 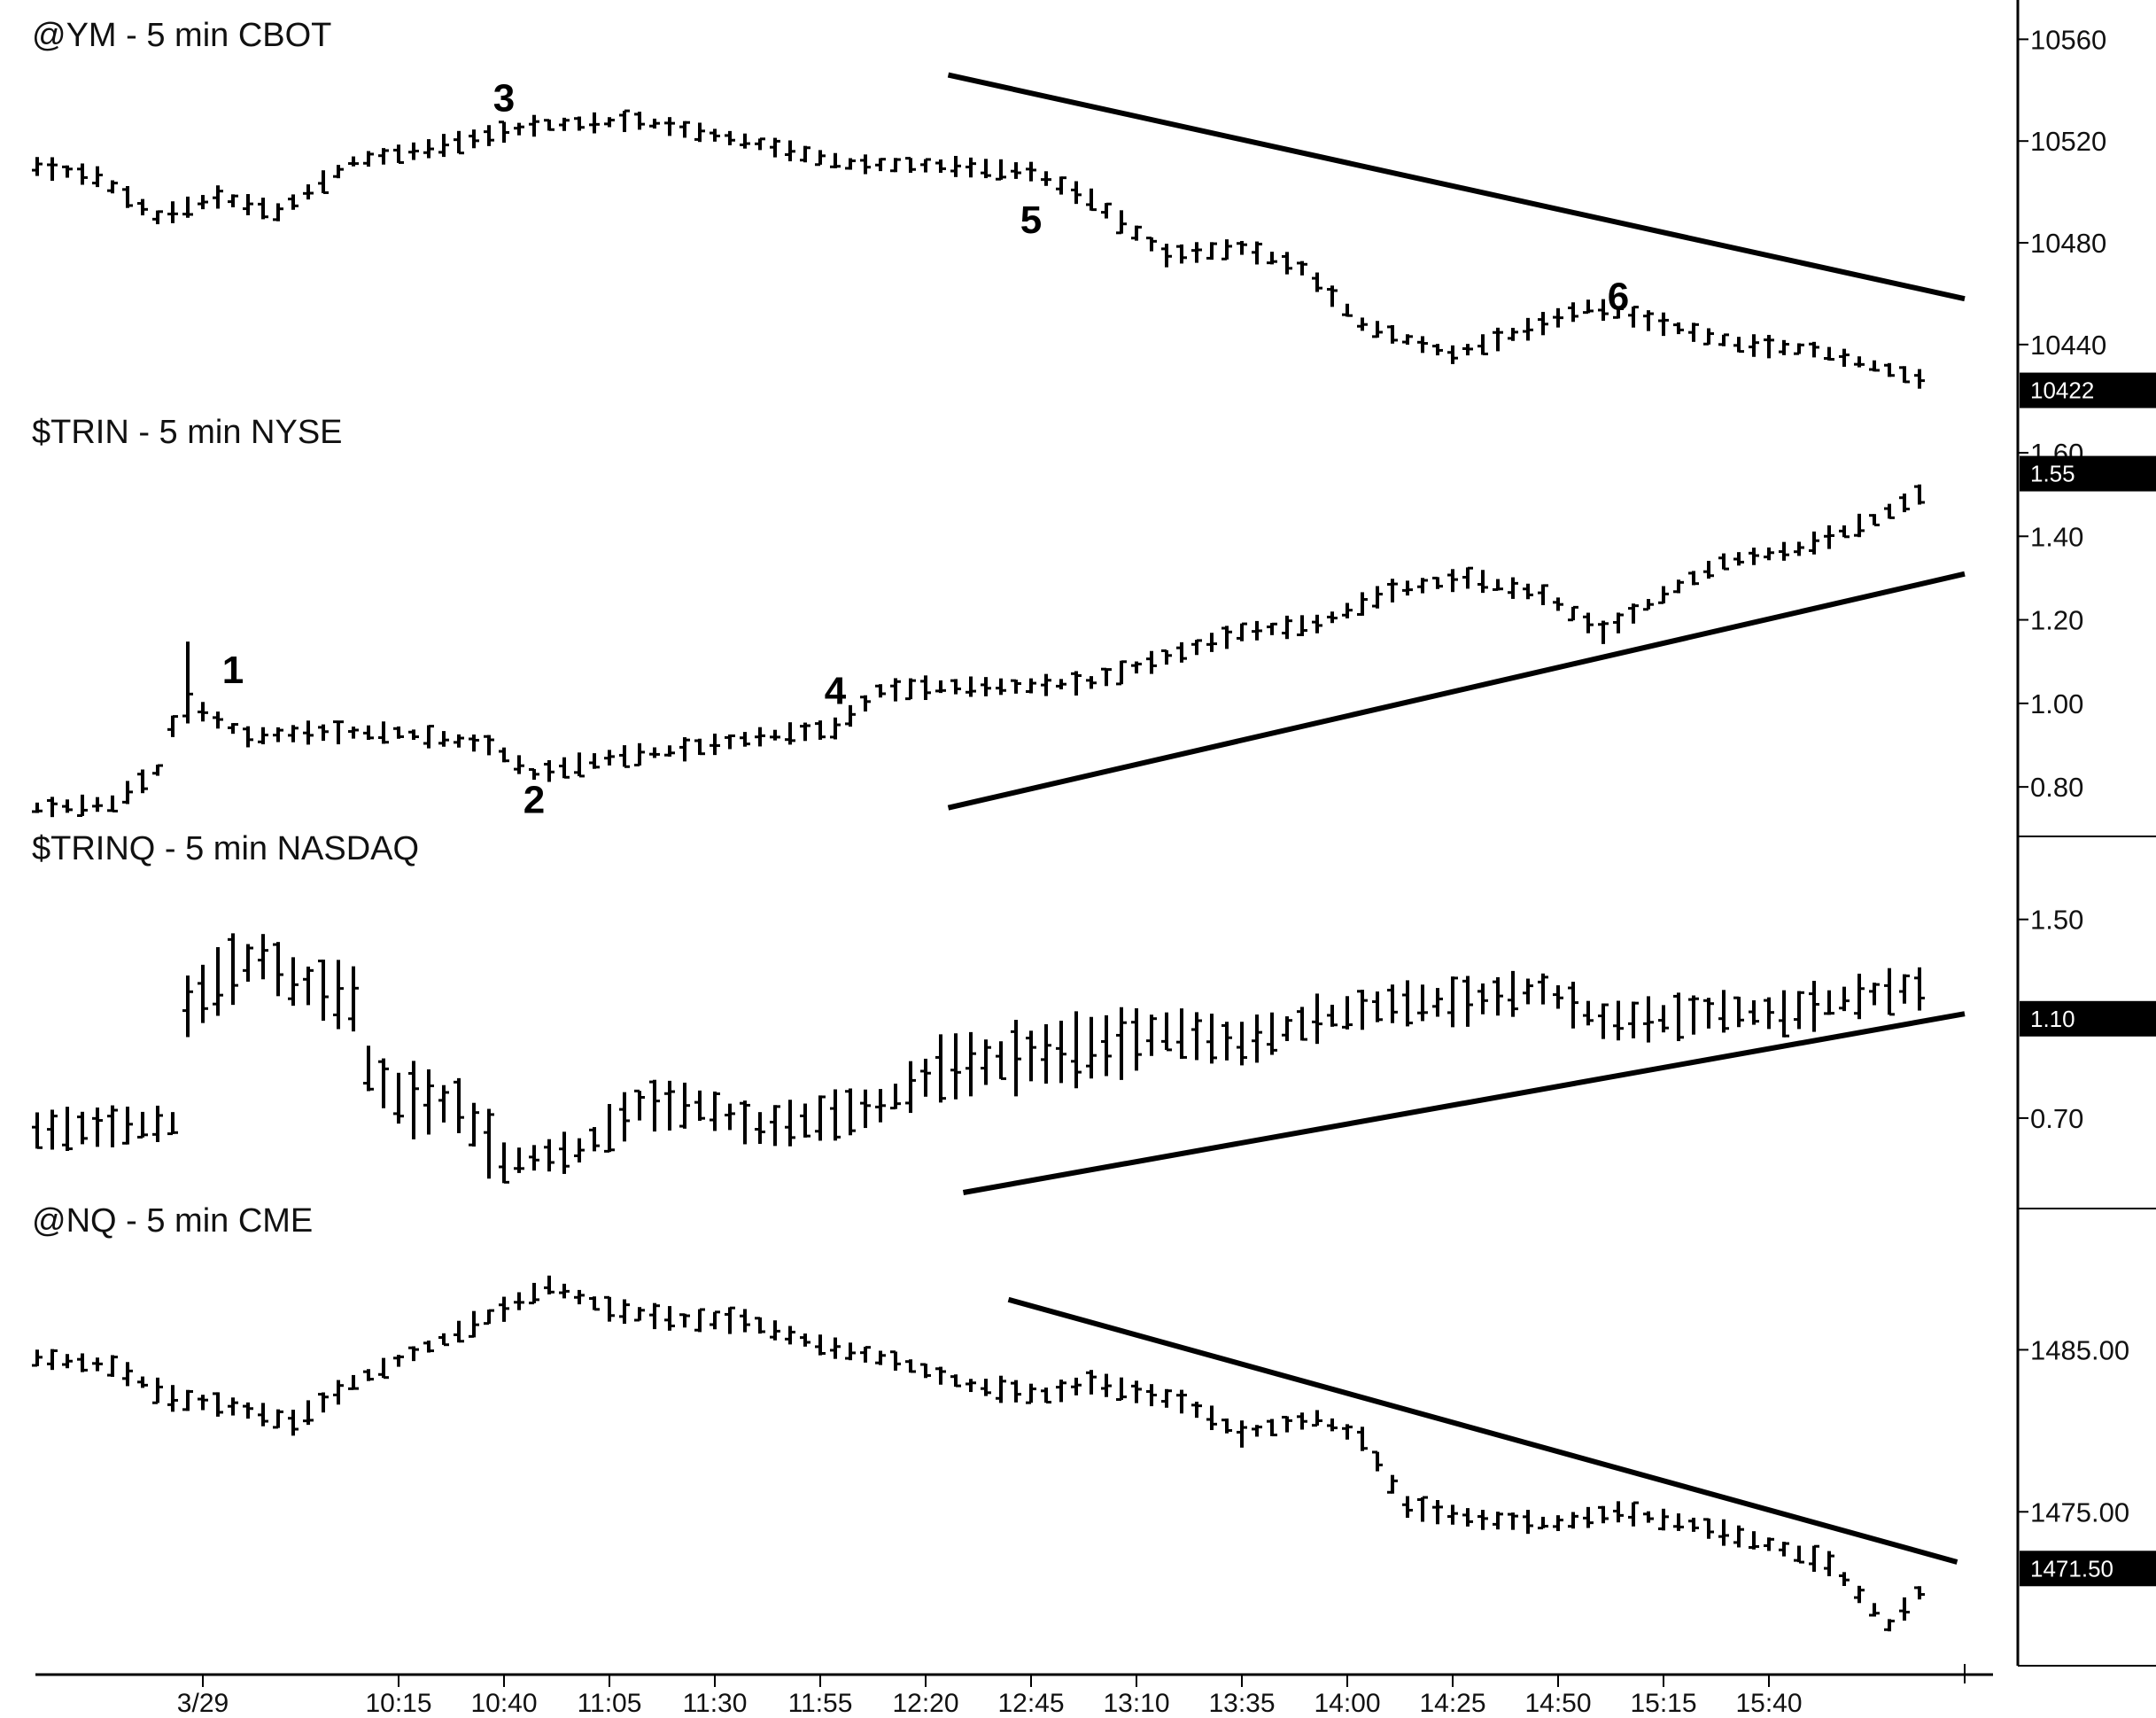 I want to click on x-tick-label: 12:45, so click(x=1030, y=1704).